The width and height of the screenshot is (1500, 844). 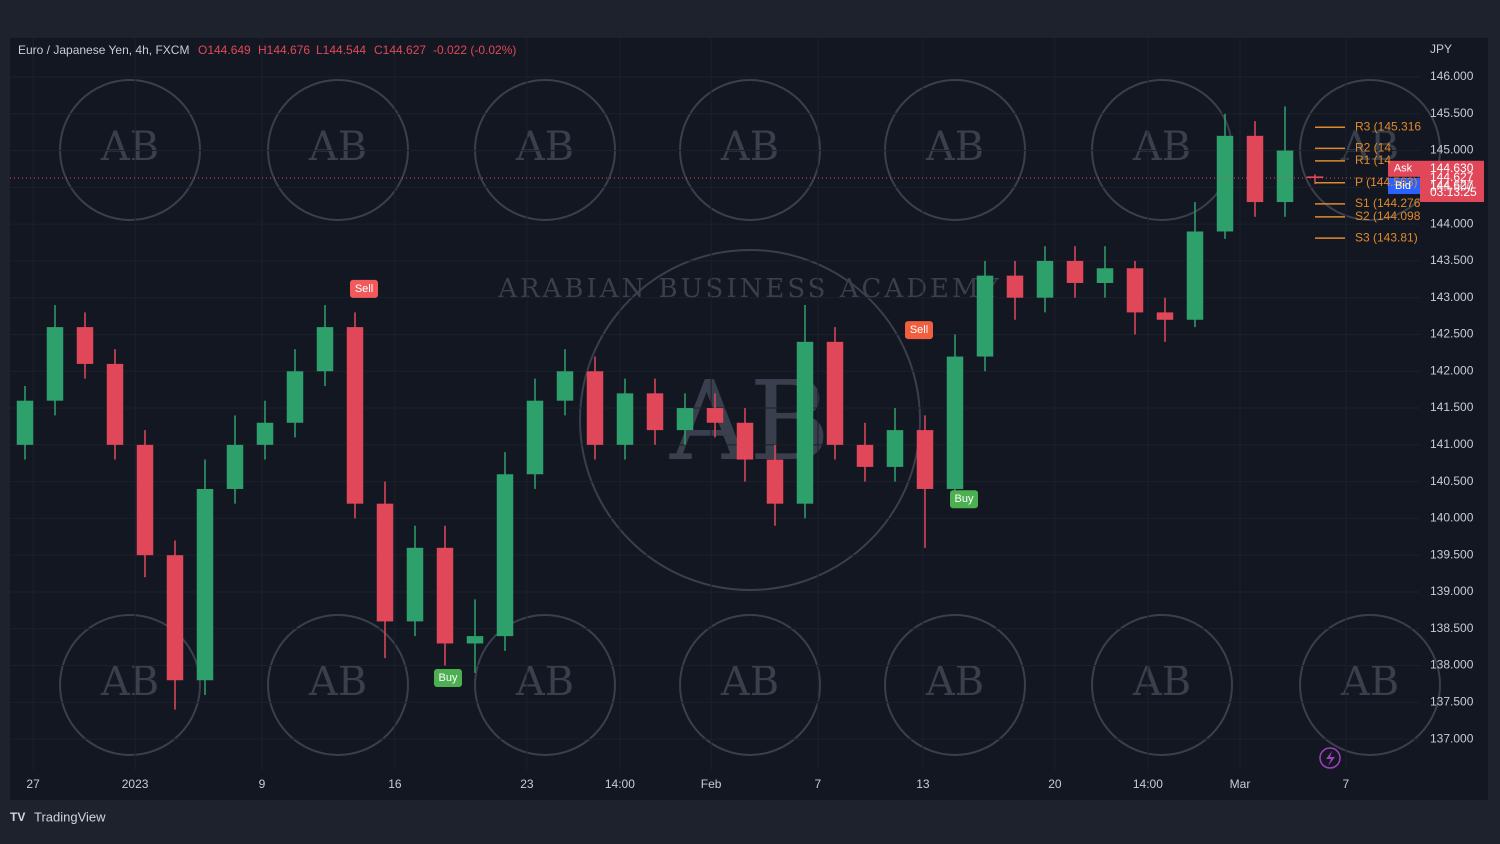 I want to click on x-tick-label: 16, so click(x=395, y=784).